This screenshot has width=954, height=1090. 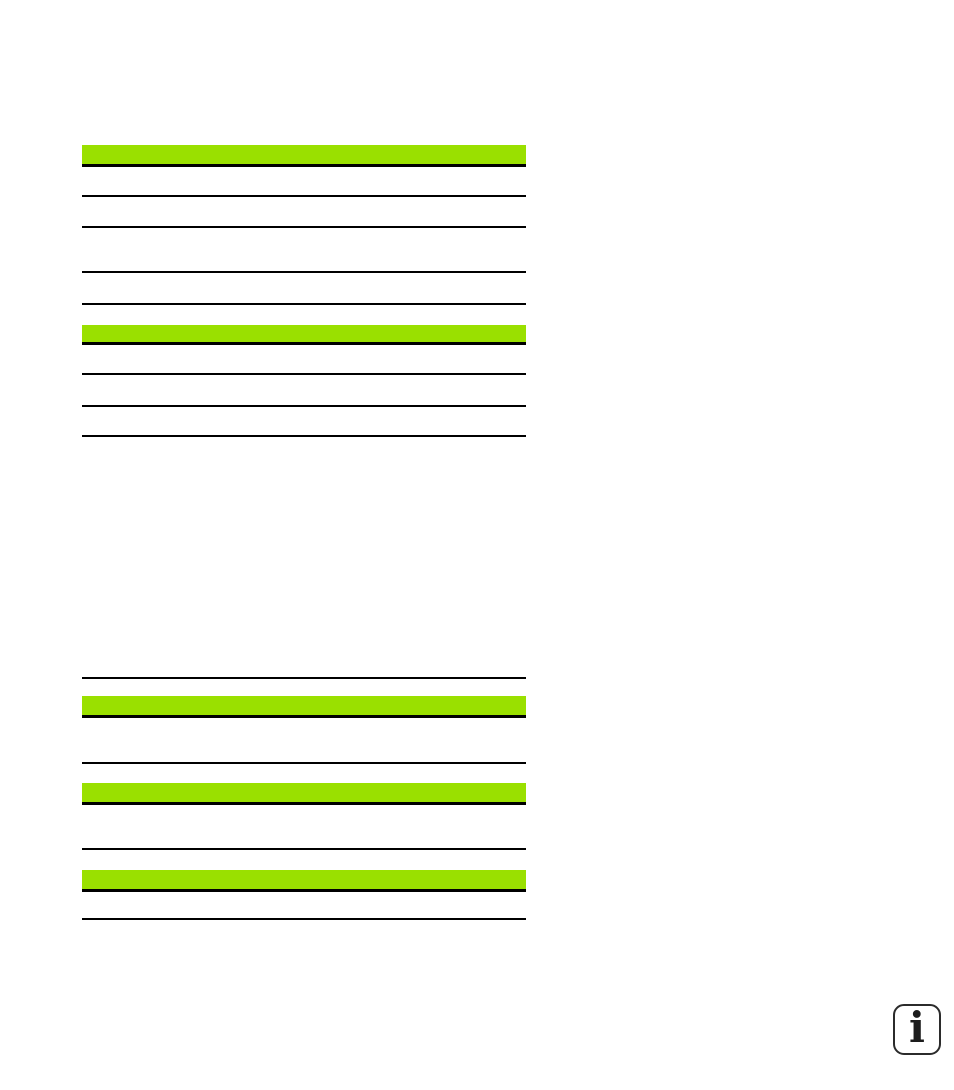 What do you see at coordinates (917, 1027) in the screenshot?
I see `info-icon-glyph: i` at bounding box center [917, 1027].